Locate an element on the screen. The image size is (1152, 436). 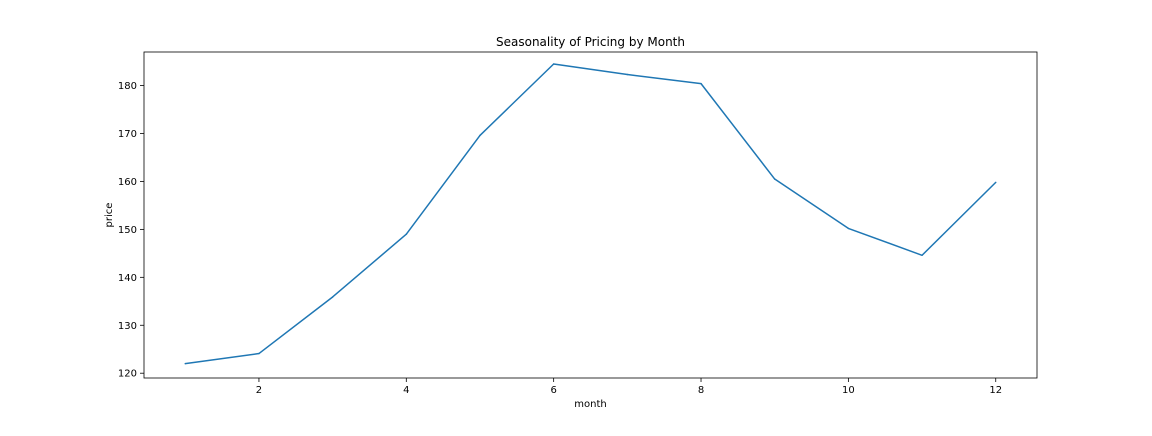
y-tick-label: 150 is located at coordinates (127, 230).